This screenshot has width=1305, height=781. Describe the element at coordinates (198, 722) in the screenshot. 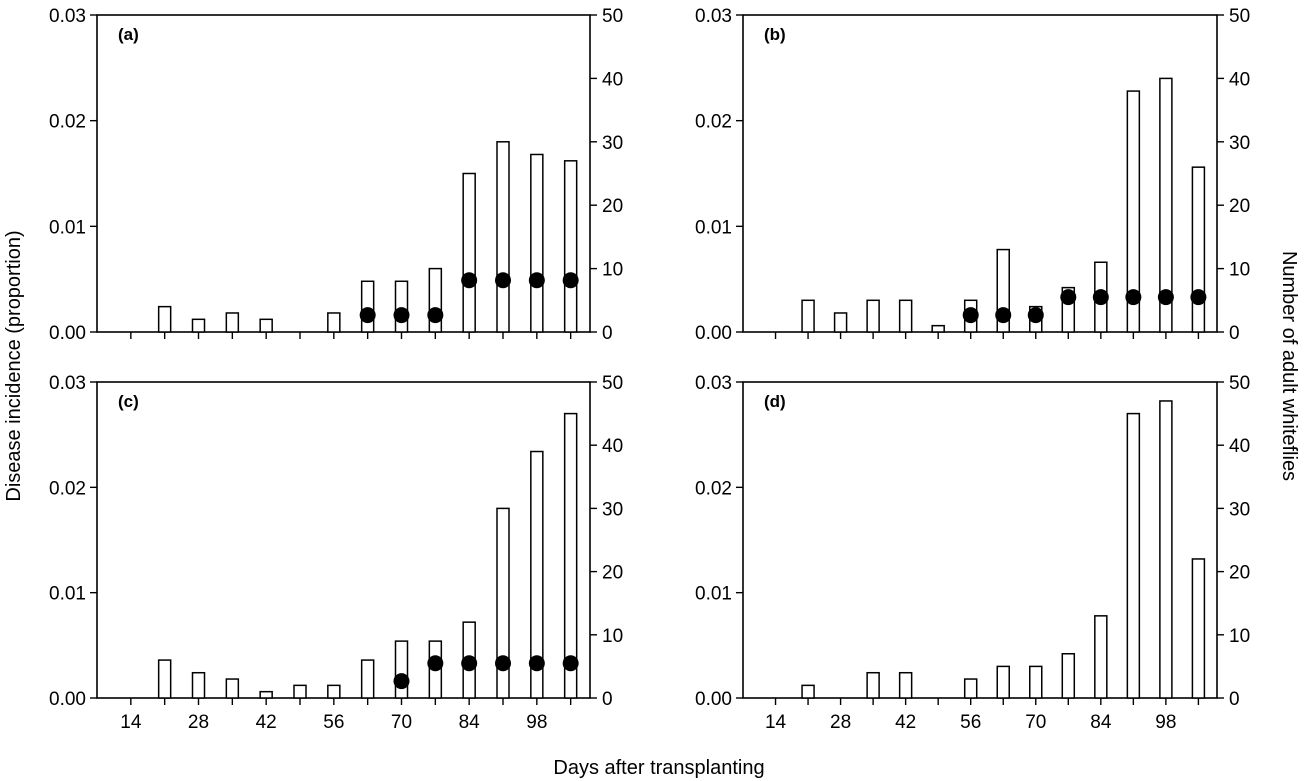

I see `x-tick-label: 28` at that location.